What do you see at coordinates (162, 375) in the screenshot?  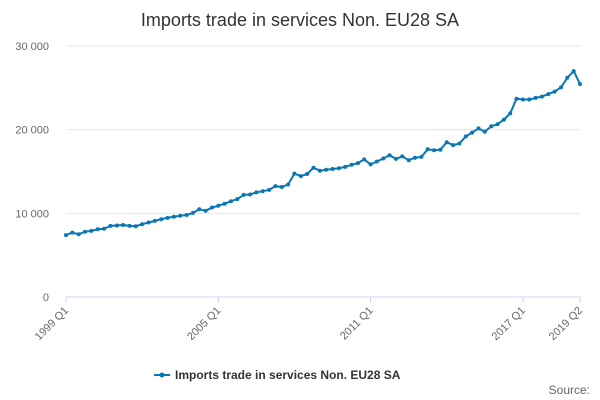 I see `legend-point-marker` at bounding box center [162, 375].